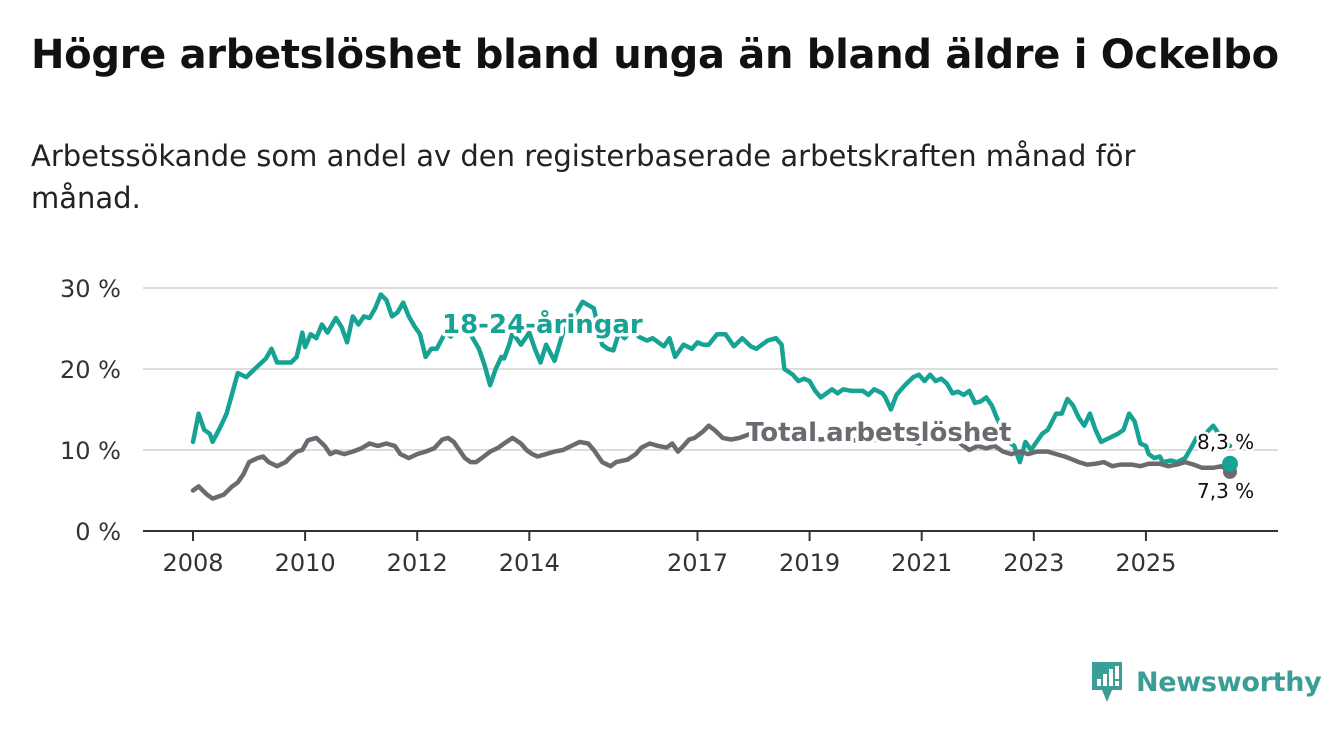 Image resolution: width=1340 pixels, height=734 pixels. What do you see at coordinates (90, 289) in the screenshot?
I see `y-tick-label: 30 %` at bounding box center [90, 289].